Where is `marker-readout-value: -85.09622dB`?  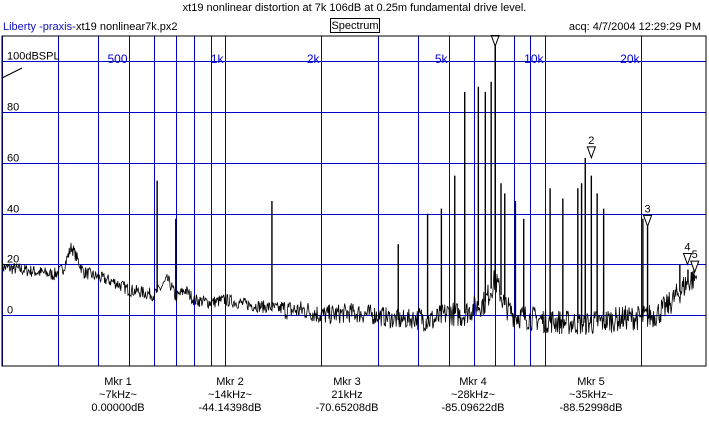
marker-readout-value: -85.09622dB is located at coordinates (473, 408).